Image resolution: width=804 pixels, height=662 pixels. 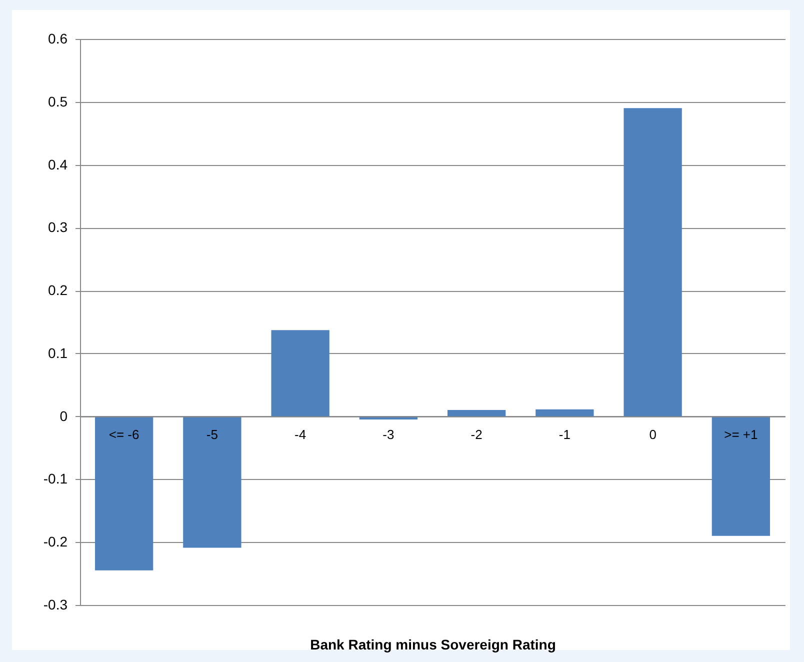 What do you see at coordinates (55, 542) in the screenshot?
I see `y-tick-label: -0.2` at bounding box center [55, 542].